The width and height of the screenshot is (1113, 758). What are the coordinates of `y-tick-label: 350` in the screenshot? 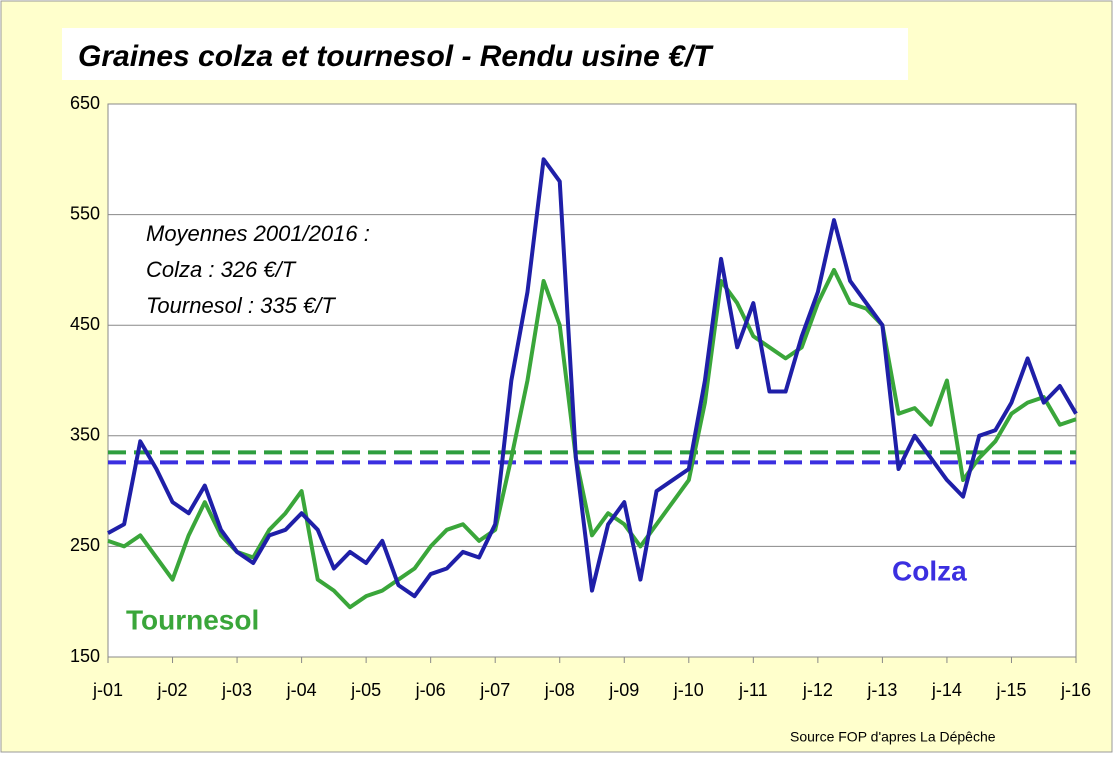 It's located at (85, 435).